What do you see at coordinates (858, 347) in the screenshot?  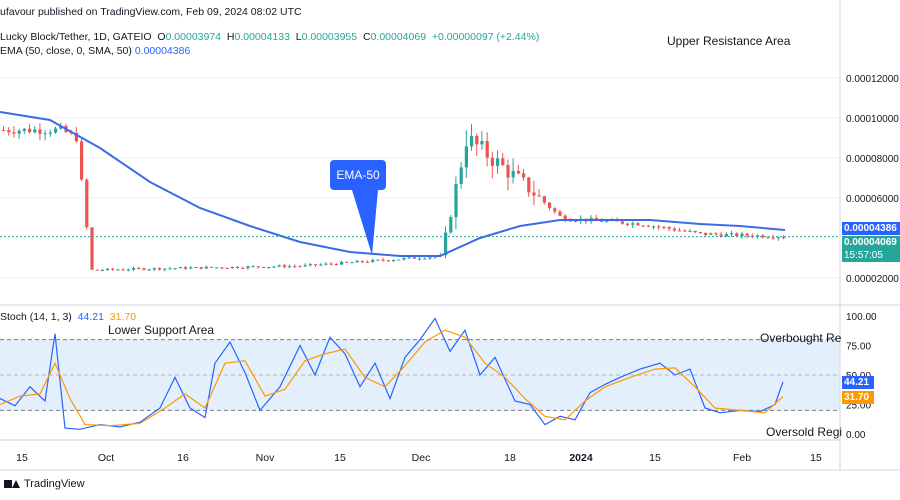 I see `stoch-tick-label: 75.00` at bounding box center [858, 347].